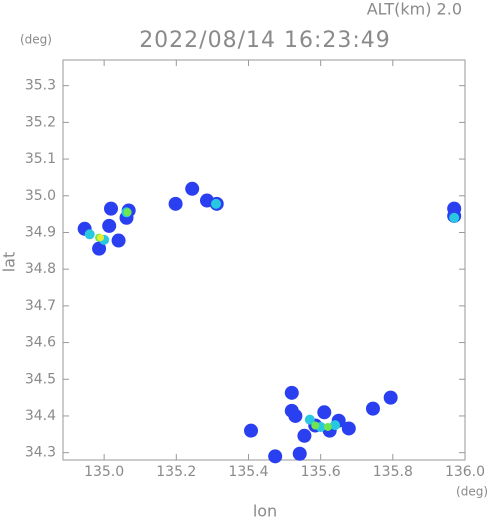  Describe the element at coordinates (321, 472) in the screenshot. I see `x-tick-label: 135.6` at that location.